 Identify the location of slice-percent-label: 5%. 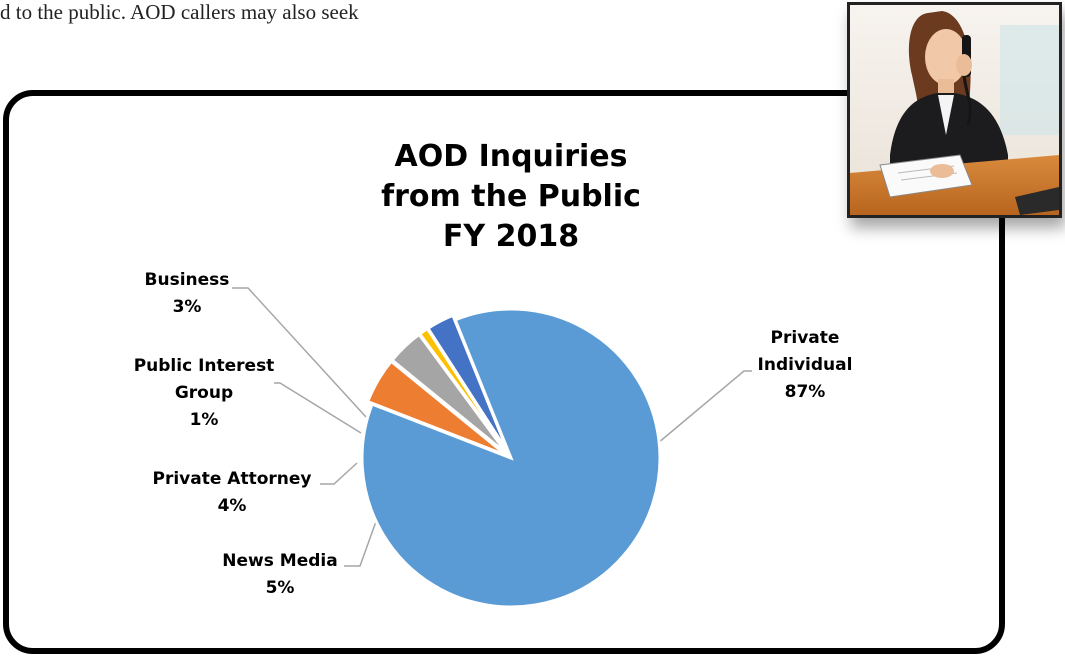
(280, 588).